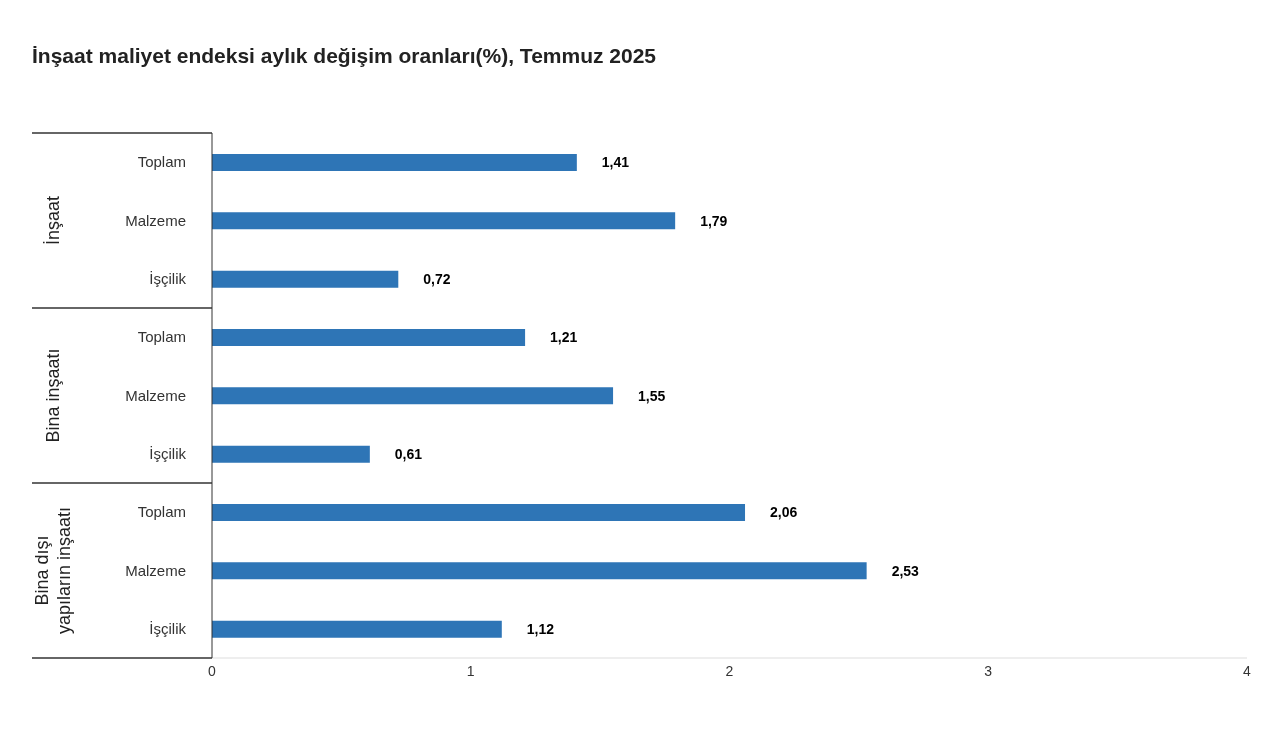 The width and height of the screenshot is (1280, 735). I want to click on text: İnşaat, so click(53, 220).